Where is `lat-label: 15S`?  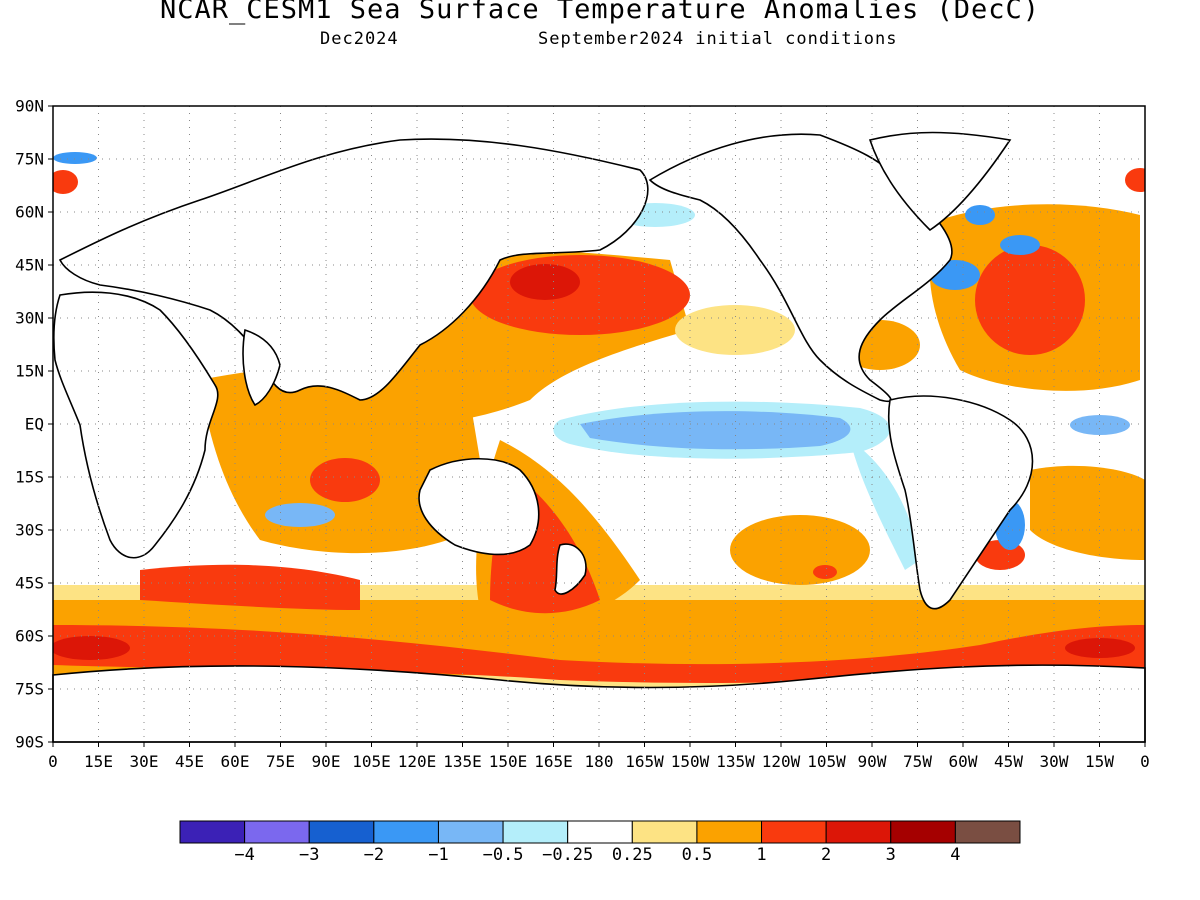 lat-label: 15S is located at coordinates (29, 477).